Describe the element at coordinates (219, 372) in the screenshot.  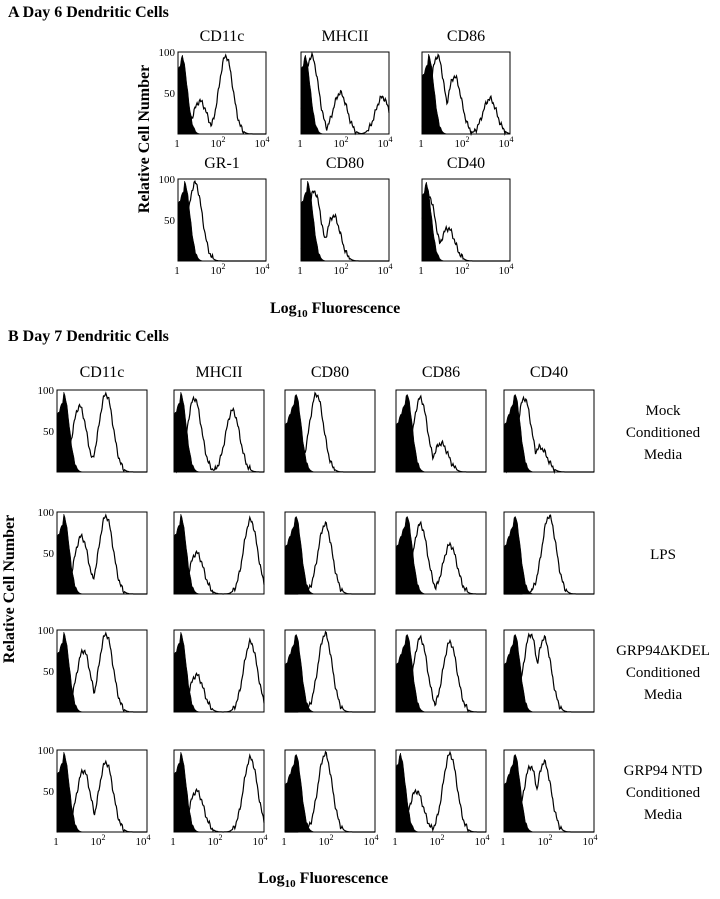
I see `panel-b-marker-mhcii: MHCII` at that location.